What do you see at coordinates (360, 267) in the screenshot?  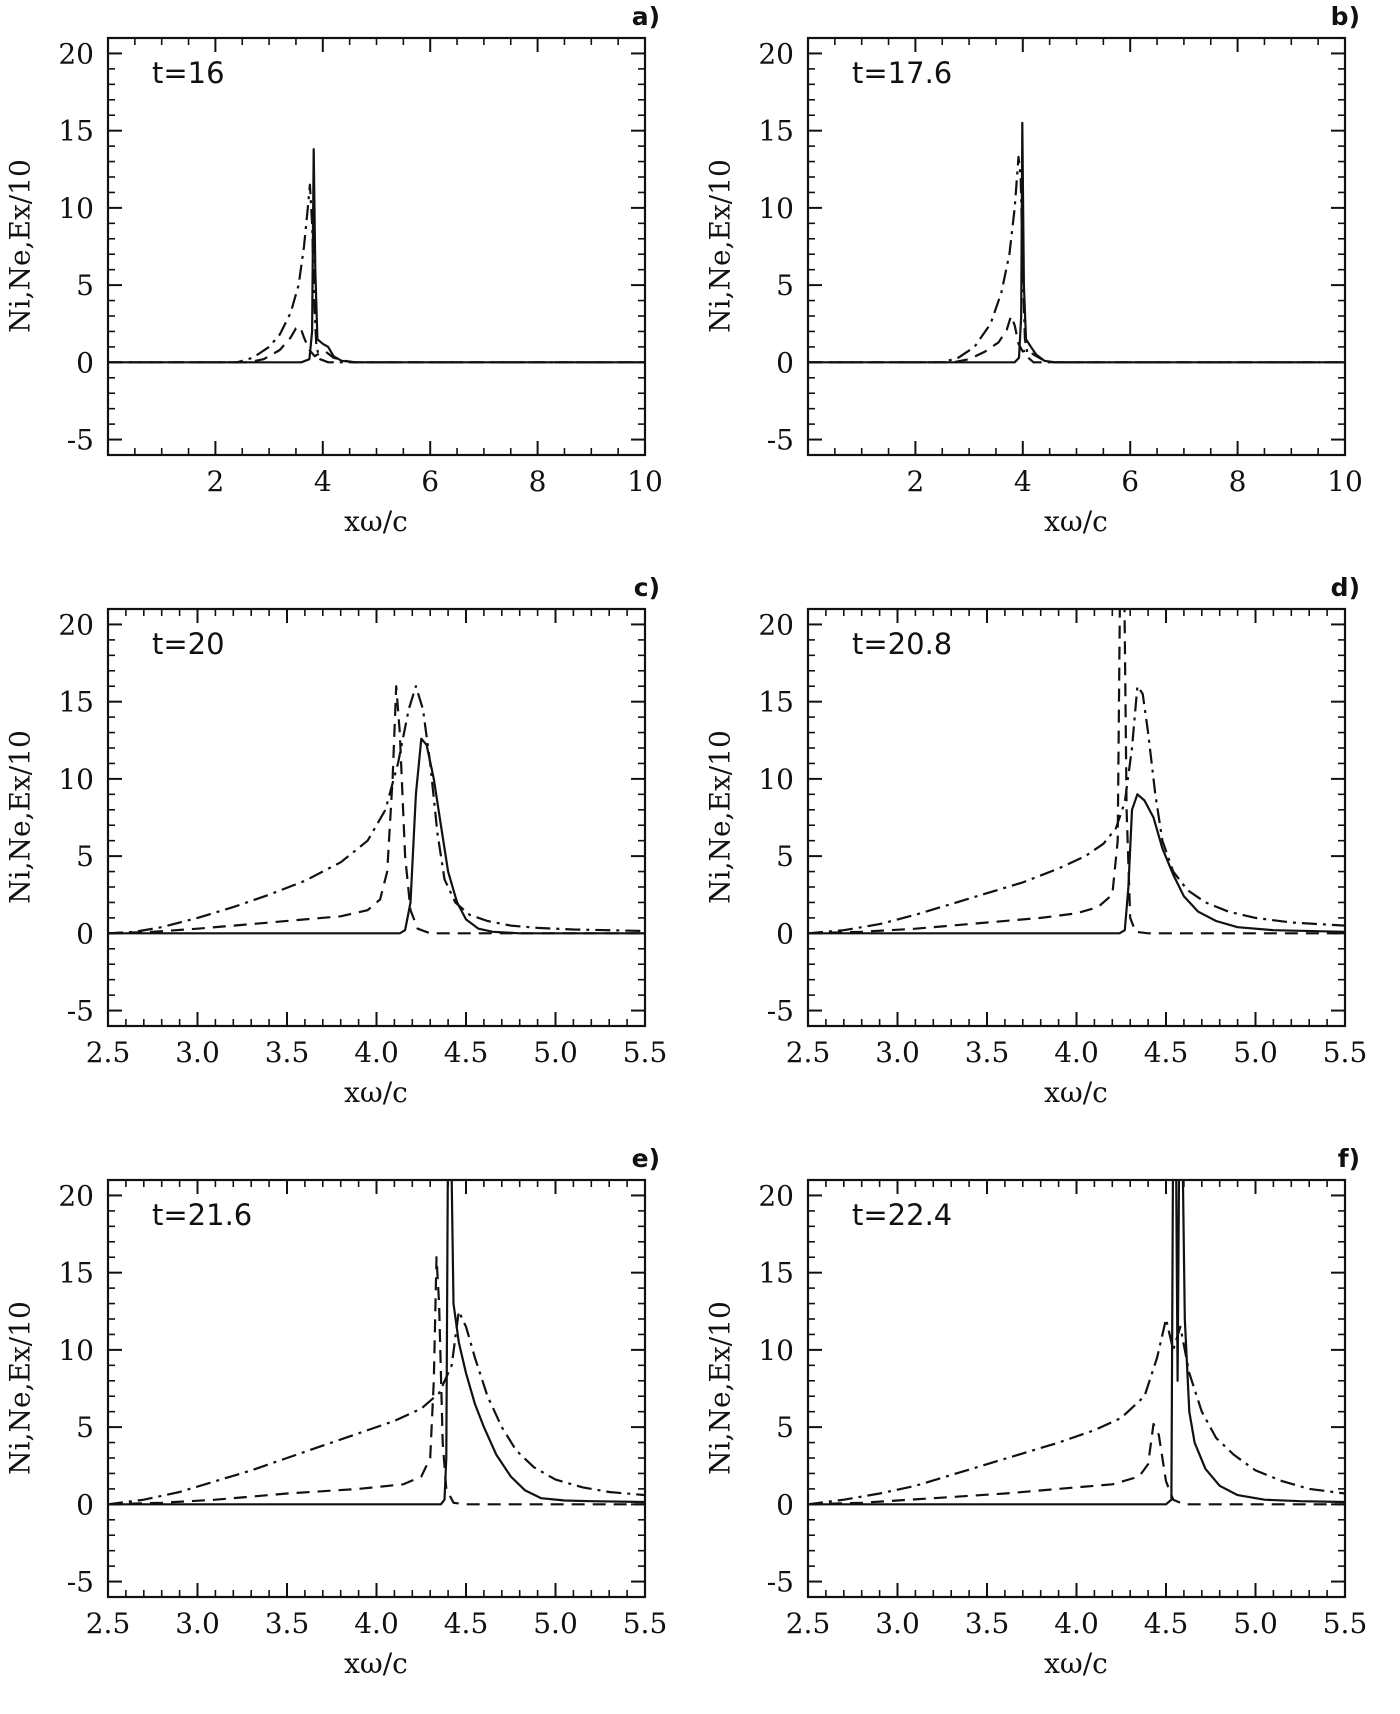 I see `chart-canvas-a: 2 4 6 8 10 -5 0 5 10 15 20` at bounding box center [360, 267].